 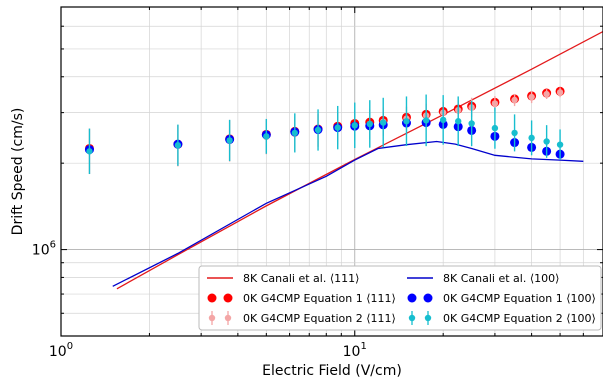 What do you see at coordinates (61, 350) in the screenshot?
I see `x-tick-label: 10⁰` at bounding box center [61, 350].